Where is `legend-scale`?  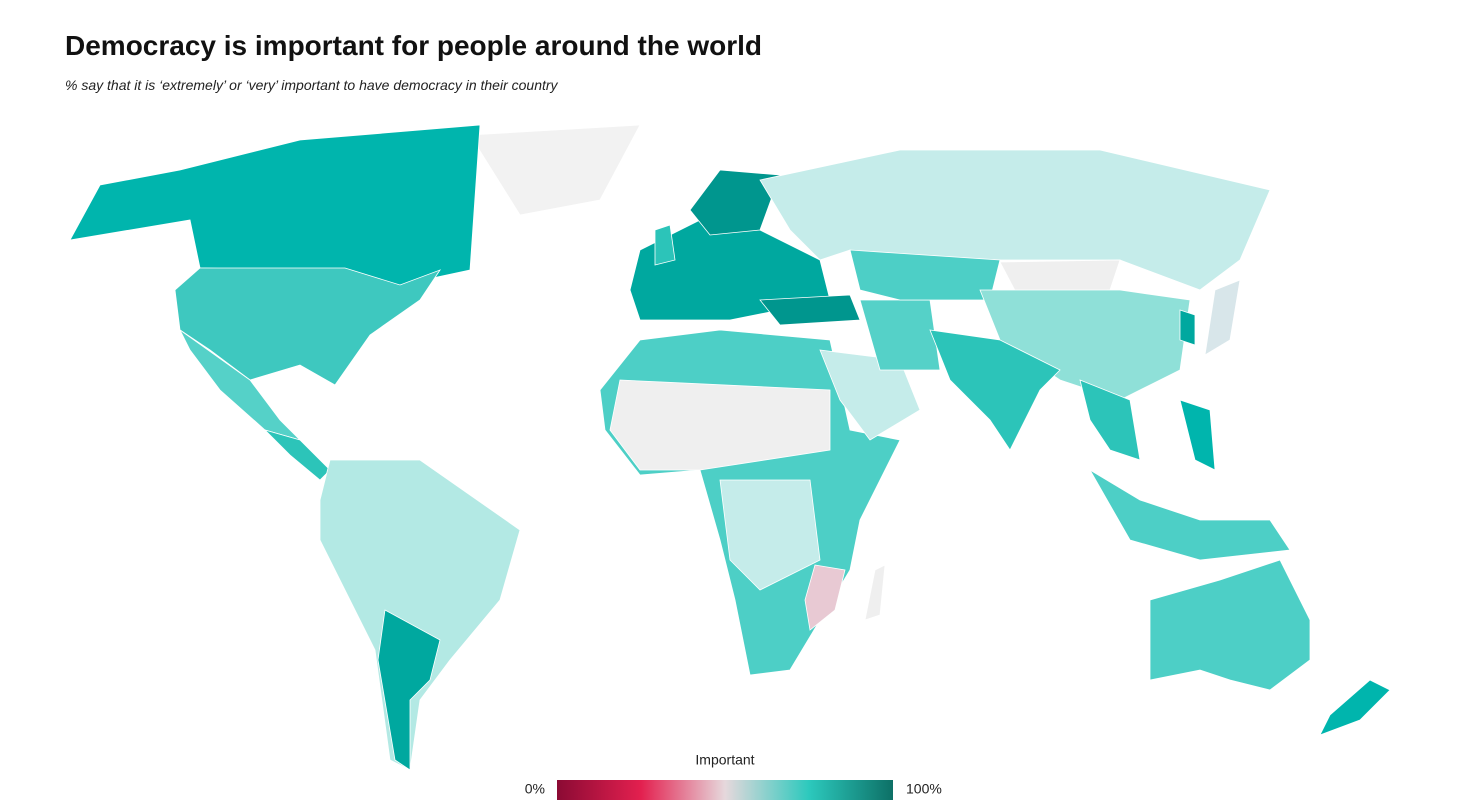 legend-scale is located at coordinates (725, 790).